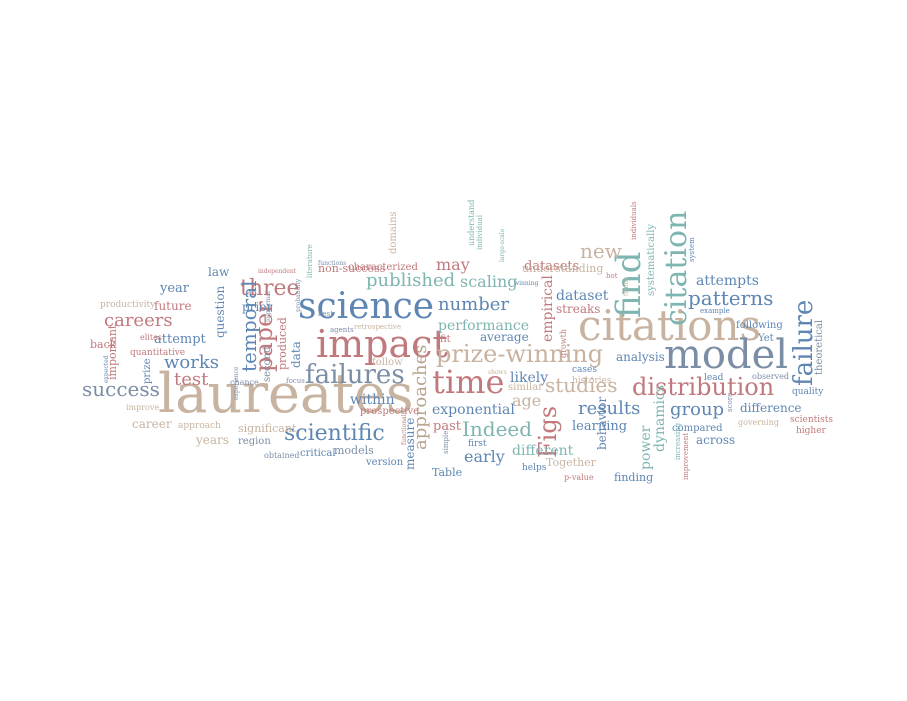  What do you see at coordinates (660, 418) in the screenshot?
I see `word-dynamics: dynamics` at bounding box center [660, 418].